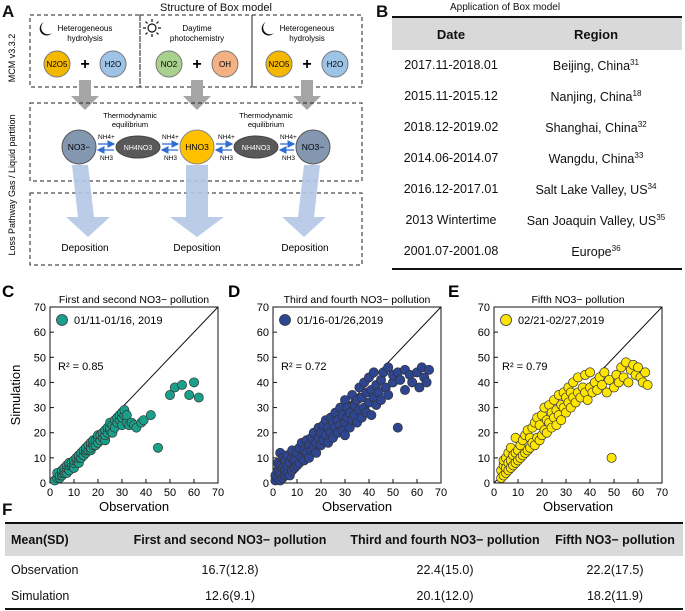 The image size is (685, 611). What do you see at coordinates (445, 570) in the screenshot?
I see `value-cell: 22.4(15.0)` at bounding box center [445, 570].